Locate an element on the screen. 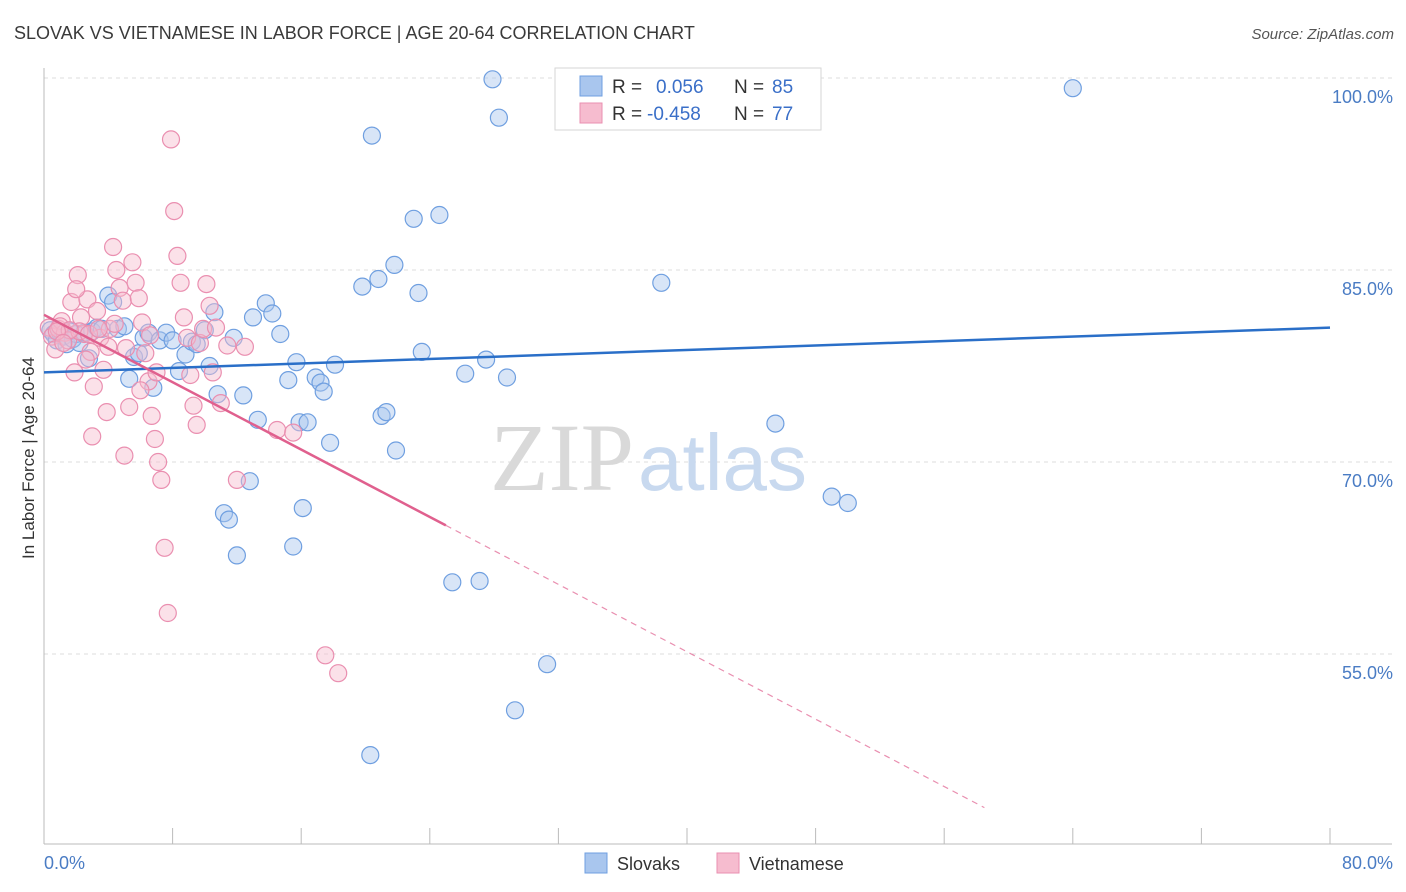 The height and width of the screenshot is (892, 1406). watermark: ZIP atlas is located at coordinates (648, 457).